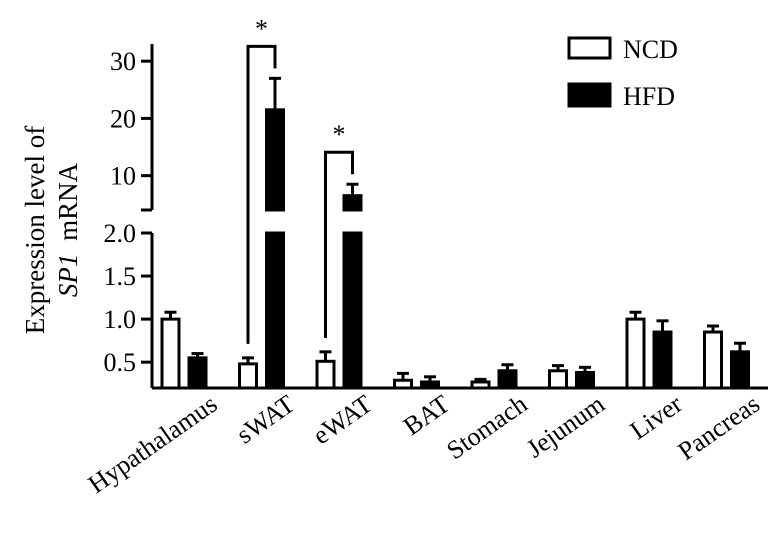  What do you see at coordinates (120, 233) in the screenshot?
I see `y-tick-2-0-label: 2.0` at bounding box center [120, 233].